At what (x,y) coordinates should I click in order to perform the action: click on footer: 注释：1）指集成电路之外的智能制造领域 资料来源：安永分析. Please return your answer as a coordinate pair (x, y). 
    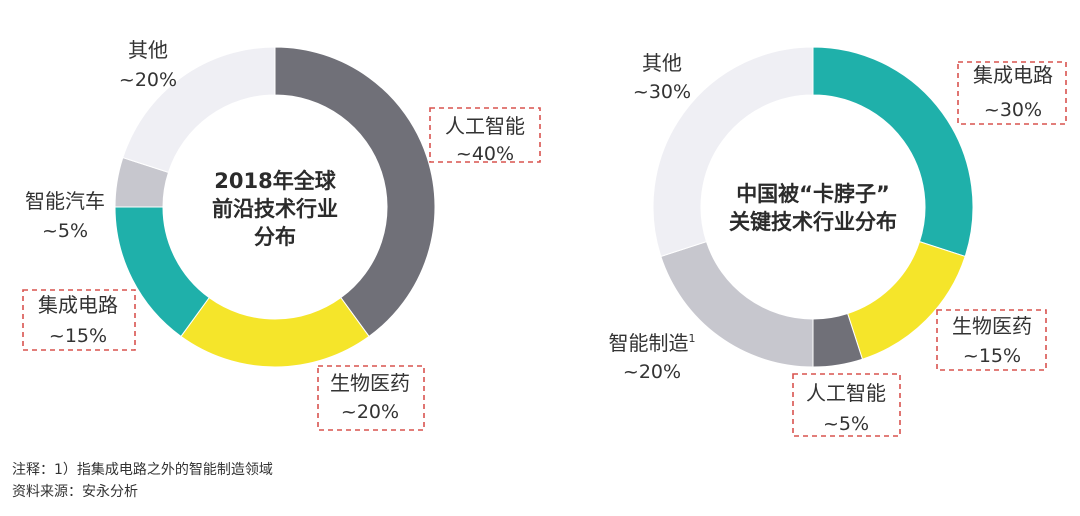
    Looking at the image, I should click on (142, 481).